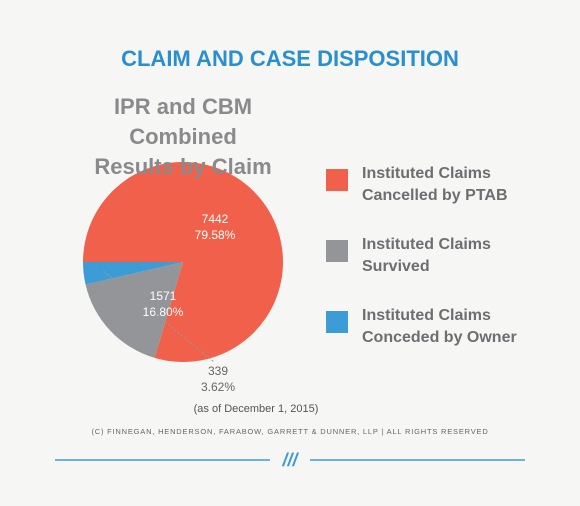  What do you see at coordinates (290, 58) in the screenshot?
I see `chart-title: CLAIM AND CASE DISPOSITION` at bounding box center [290, 58].